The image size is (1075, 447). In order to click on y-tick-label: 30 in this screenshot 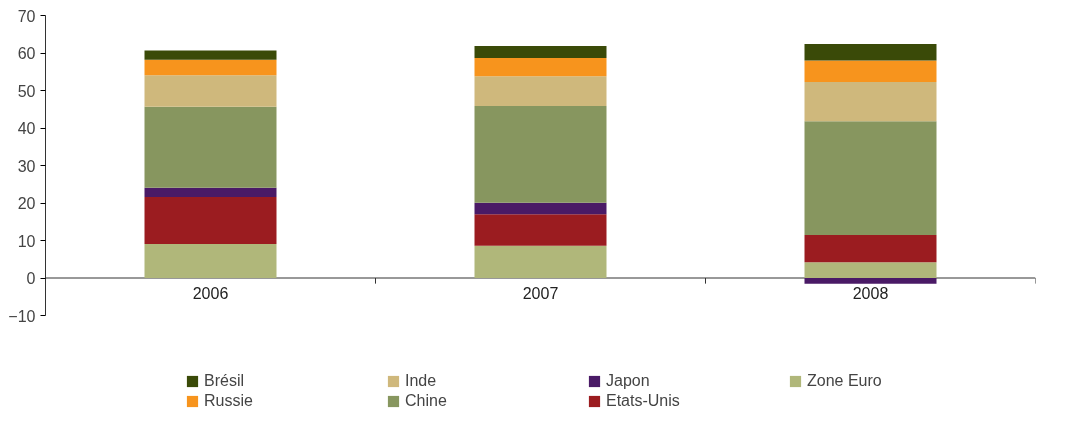, I will do `click(26, 166)`.